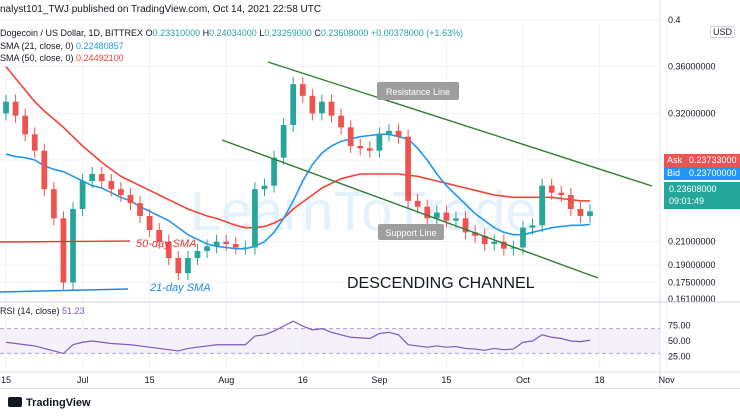 This screenshot has width=740, height=417. What do you see at coordinates (410, 233) in the screenshot?
I see `support-label: Support Line` at bounding box center [410, 233].